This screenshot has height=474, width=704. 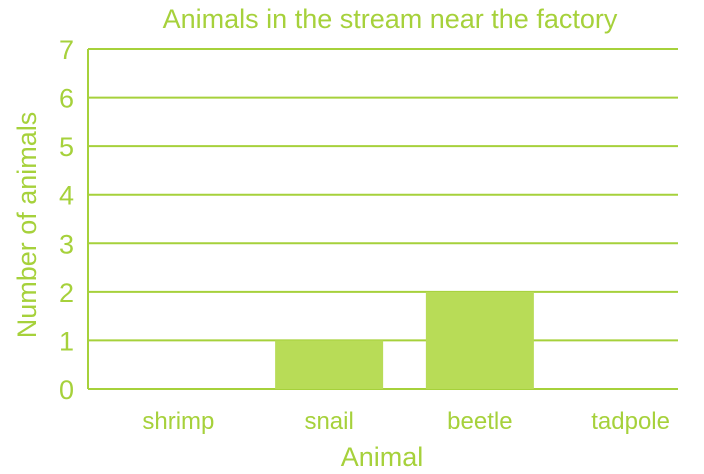 I want to click on y-tick-label: 3, so click(x=66, y=244).